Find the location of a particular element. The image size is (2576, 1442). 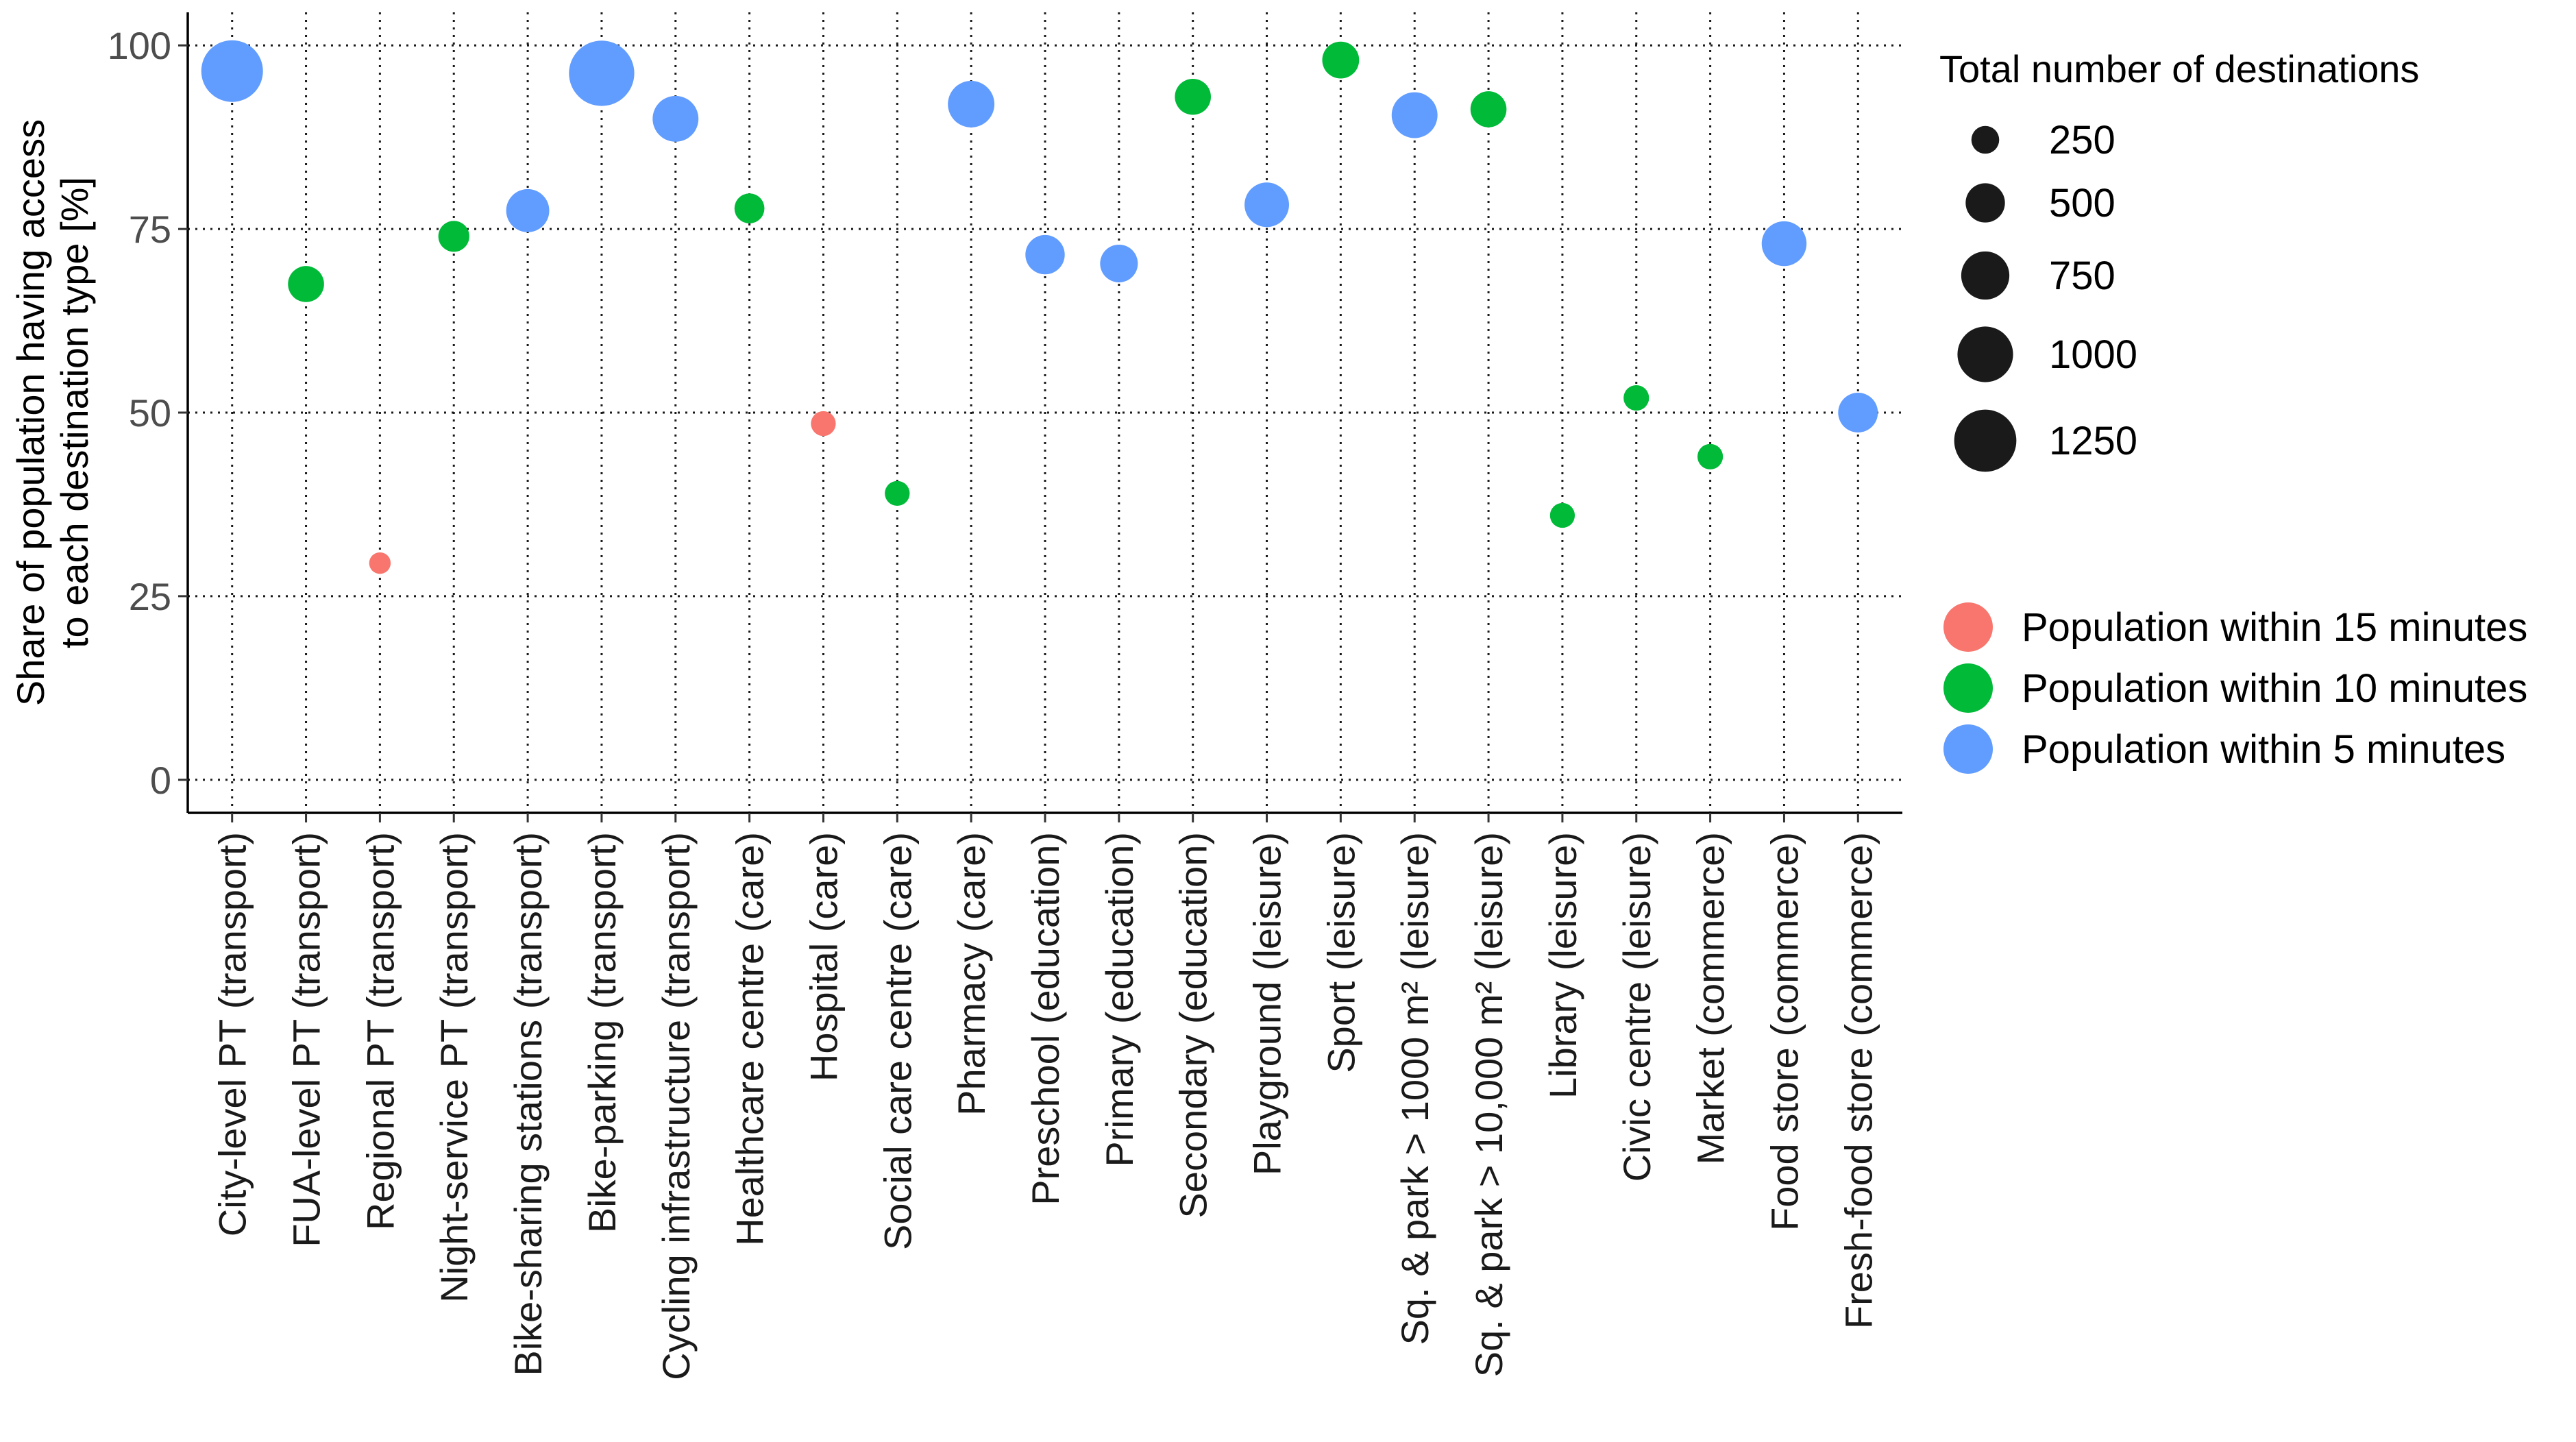

x-tick-label: Healthcare centre (care) is located at coordinates (750, 1039).